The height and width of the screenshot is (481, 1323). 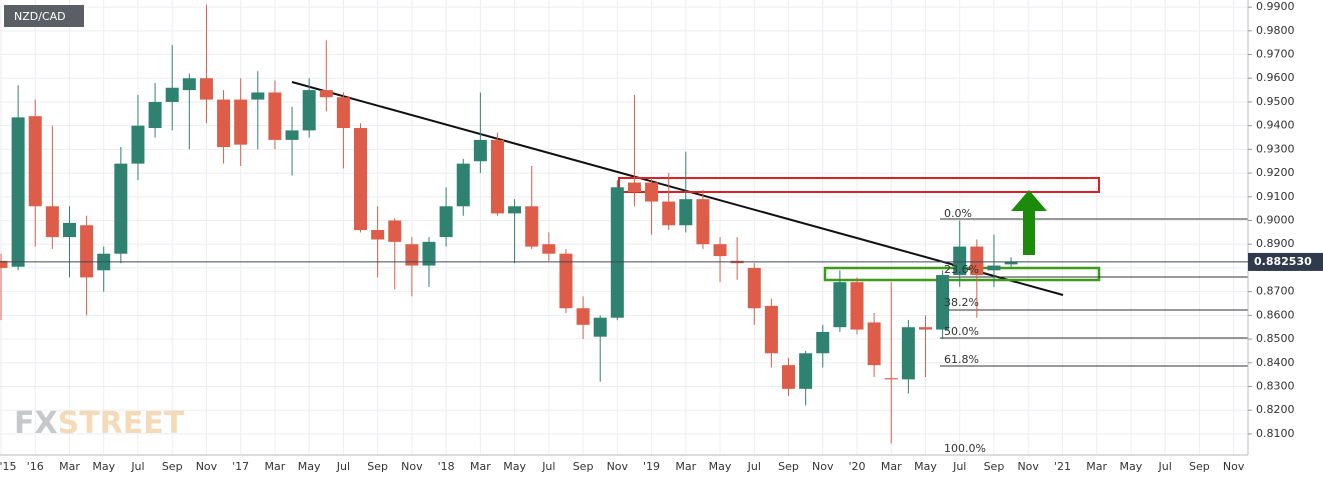 I want to click on y-tick-label: 0.9500, so click(x=1275, y=101).